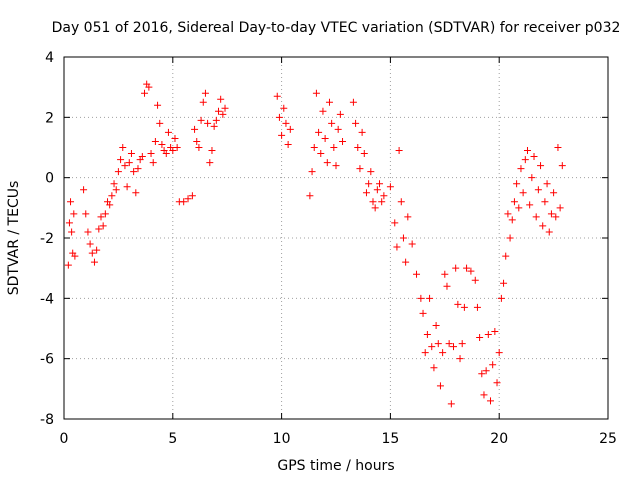 This screenshot has width=640, height=480. Describe the element at coordinates (335, 466) in the screenshot. I see `x-axis-label: GPS time / hours` at that location.